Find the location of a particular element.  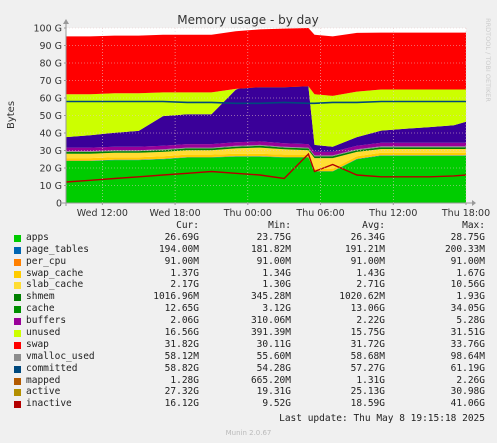

legend-min: 30.11G is located at coordinates (273, 344).